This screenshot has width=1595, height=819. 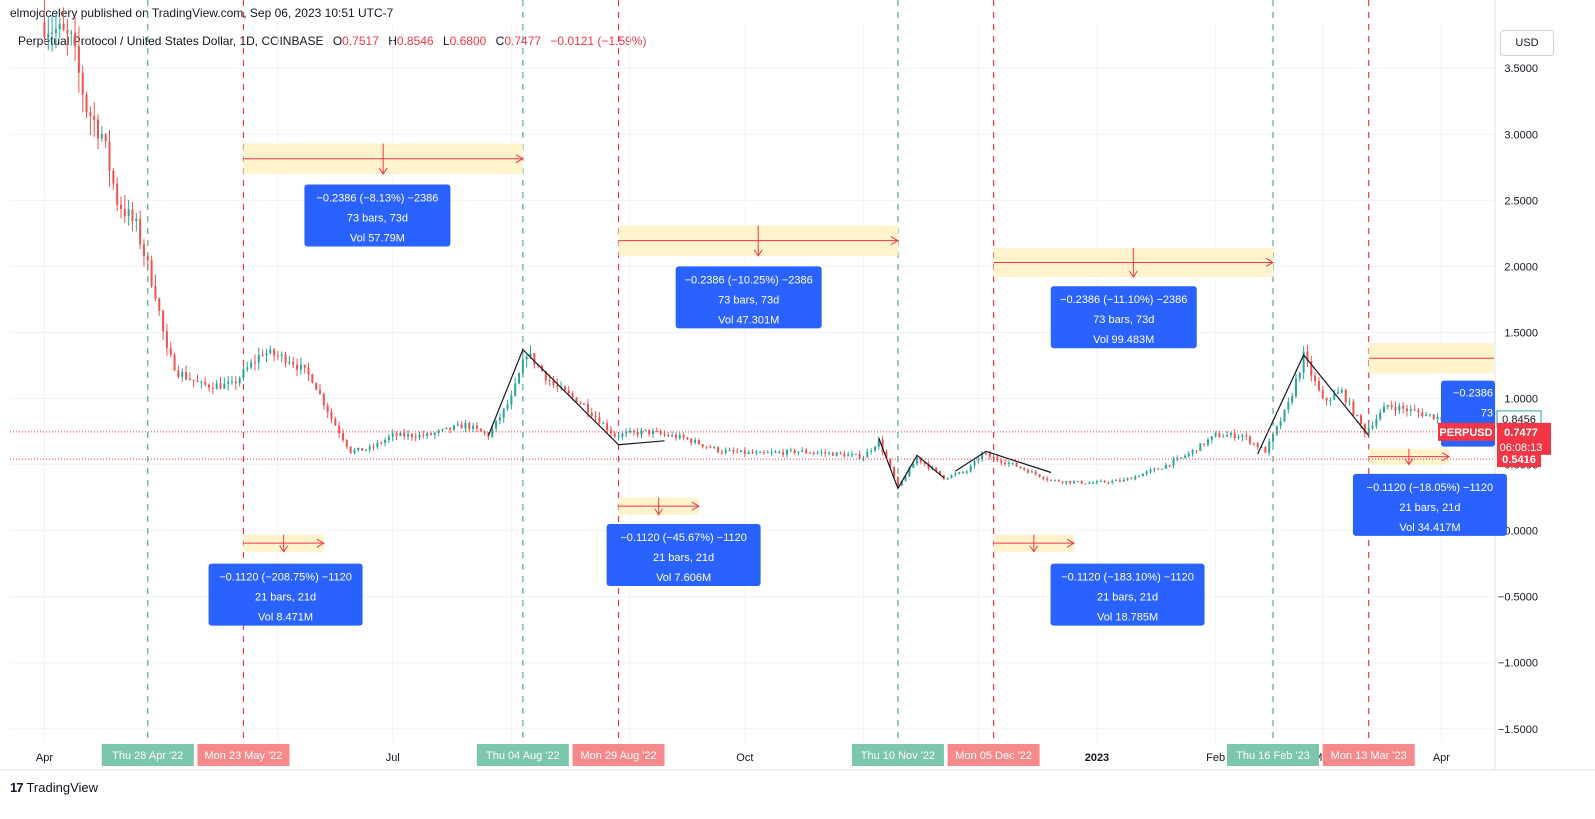 What do you see at coordinates (1521, 448) in the screenshot?
I see `countdown-text: 06:08:13` at bounding box center [1521, 448].